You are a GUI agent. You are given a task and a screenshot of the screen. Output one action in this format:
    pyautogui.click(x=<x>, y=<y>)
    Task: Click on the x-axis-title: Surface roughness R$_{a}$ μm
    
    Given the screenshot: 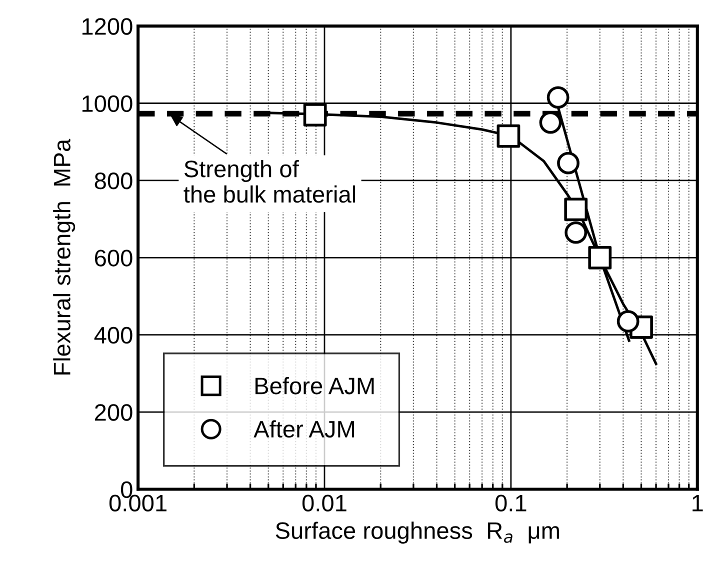 What is the action you would take?
    pyautogui.click(x=417, y=533)
    